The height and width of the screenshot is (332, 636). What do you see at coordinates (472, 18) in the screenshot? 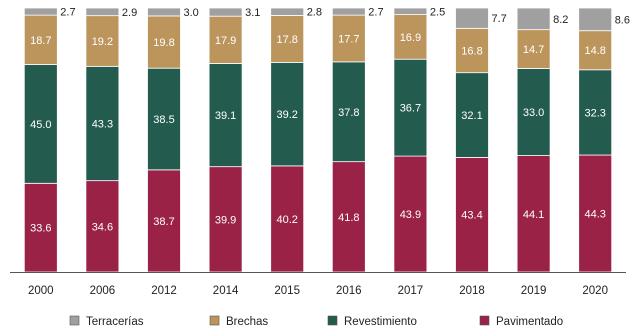
I see `bar-terracerias-2018` at bounding box center [472, 18].